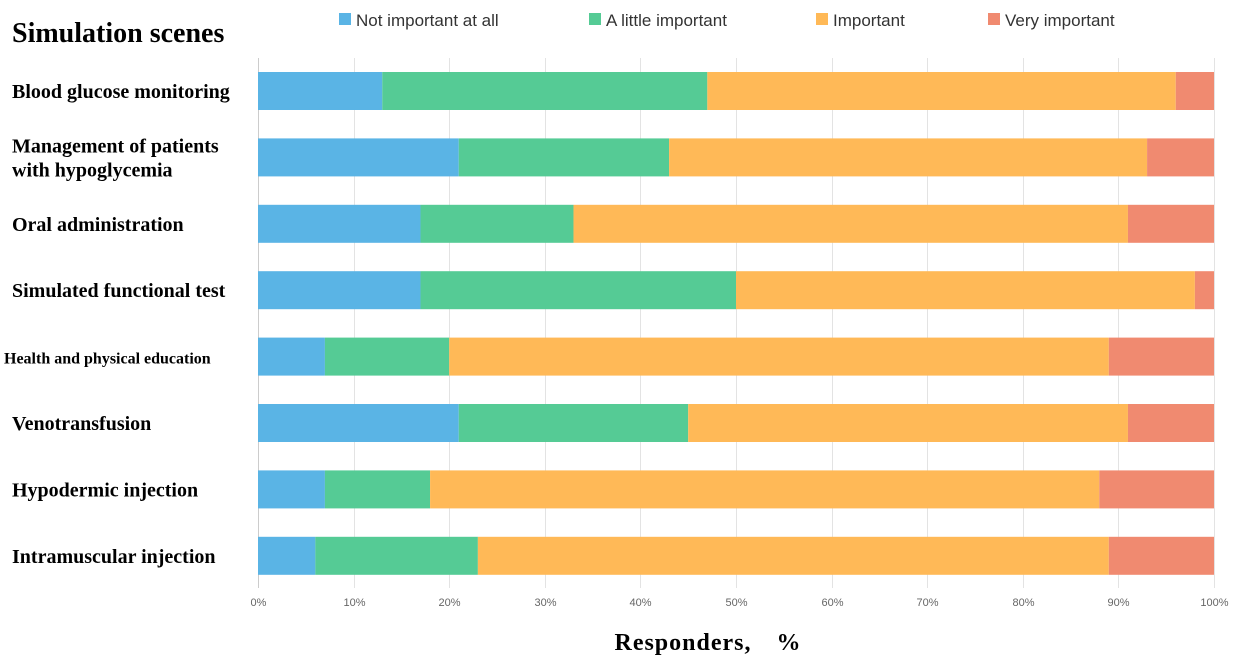 This screenshot has height=658, width=1236. What do you see at coordinates (107, 359) in the screenshot?
I see `category-label: Health and physical education` at bounding box center [107, 359].